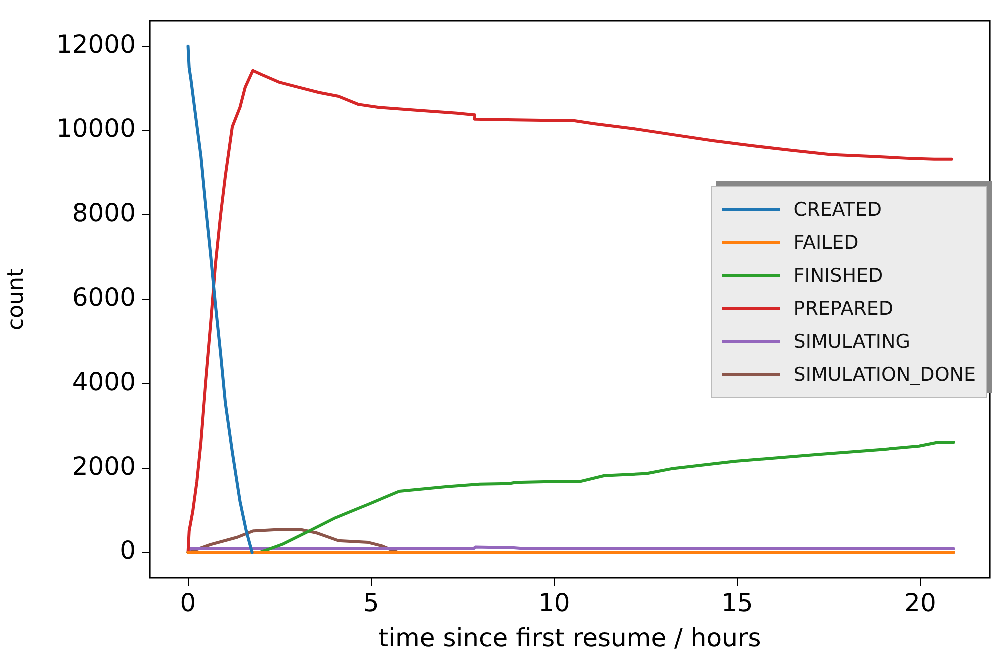 This screenshot has height=659, width=993. Describe the element at coordinates (844, 309) in the screenshot. I see `legend-label: PREPARED` at that location.